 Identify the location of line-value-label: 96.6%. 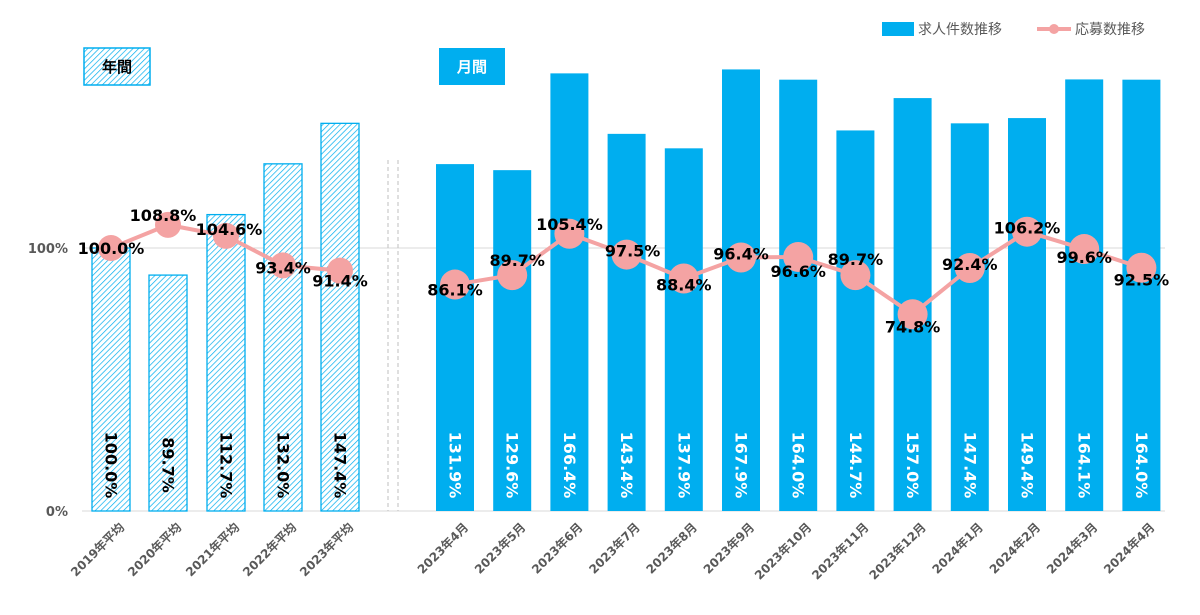
(798, 271).